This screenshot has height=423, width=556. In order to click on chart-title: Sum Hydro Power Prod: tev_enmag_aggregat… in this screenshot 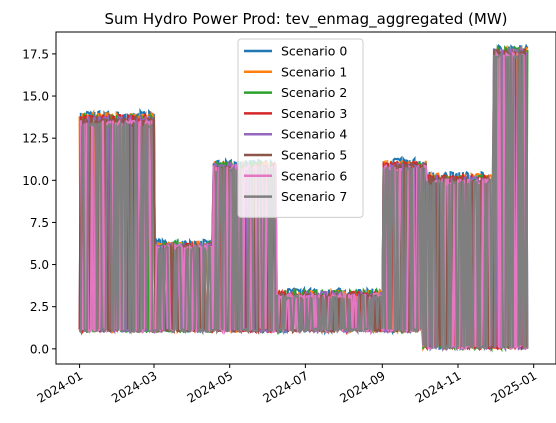, I will do `click(305, 19)`.